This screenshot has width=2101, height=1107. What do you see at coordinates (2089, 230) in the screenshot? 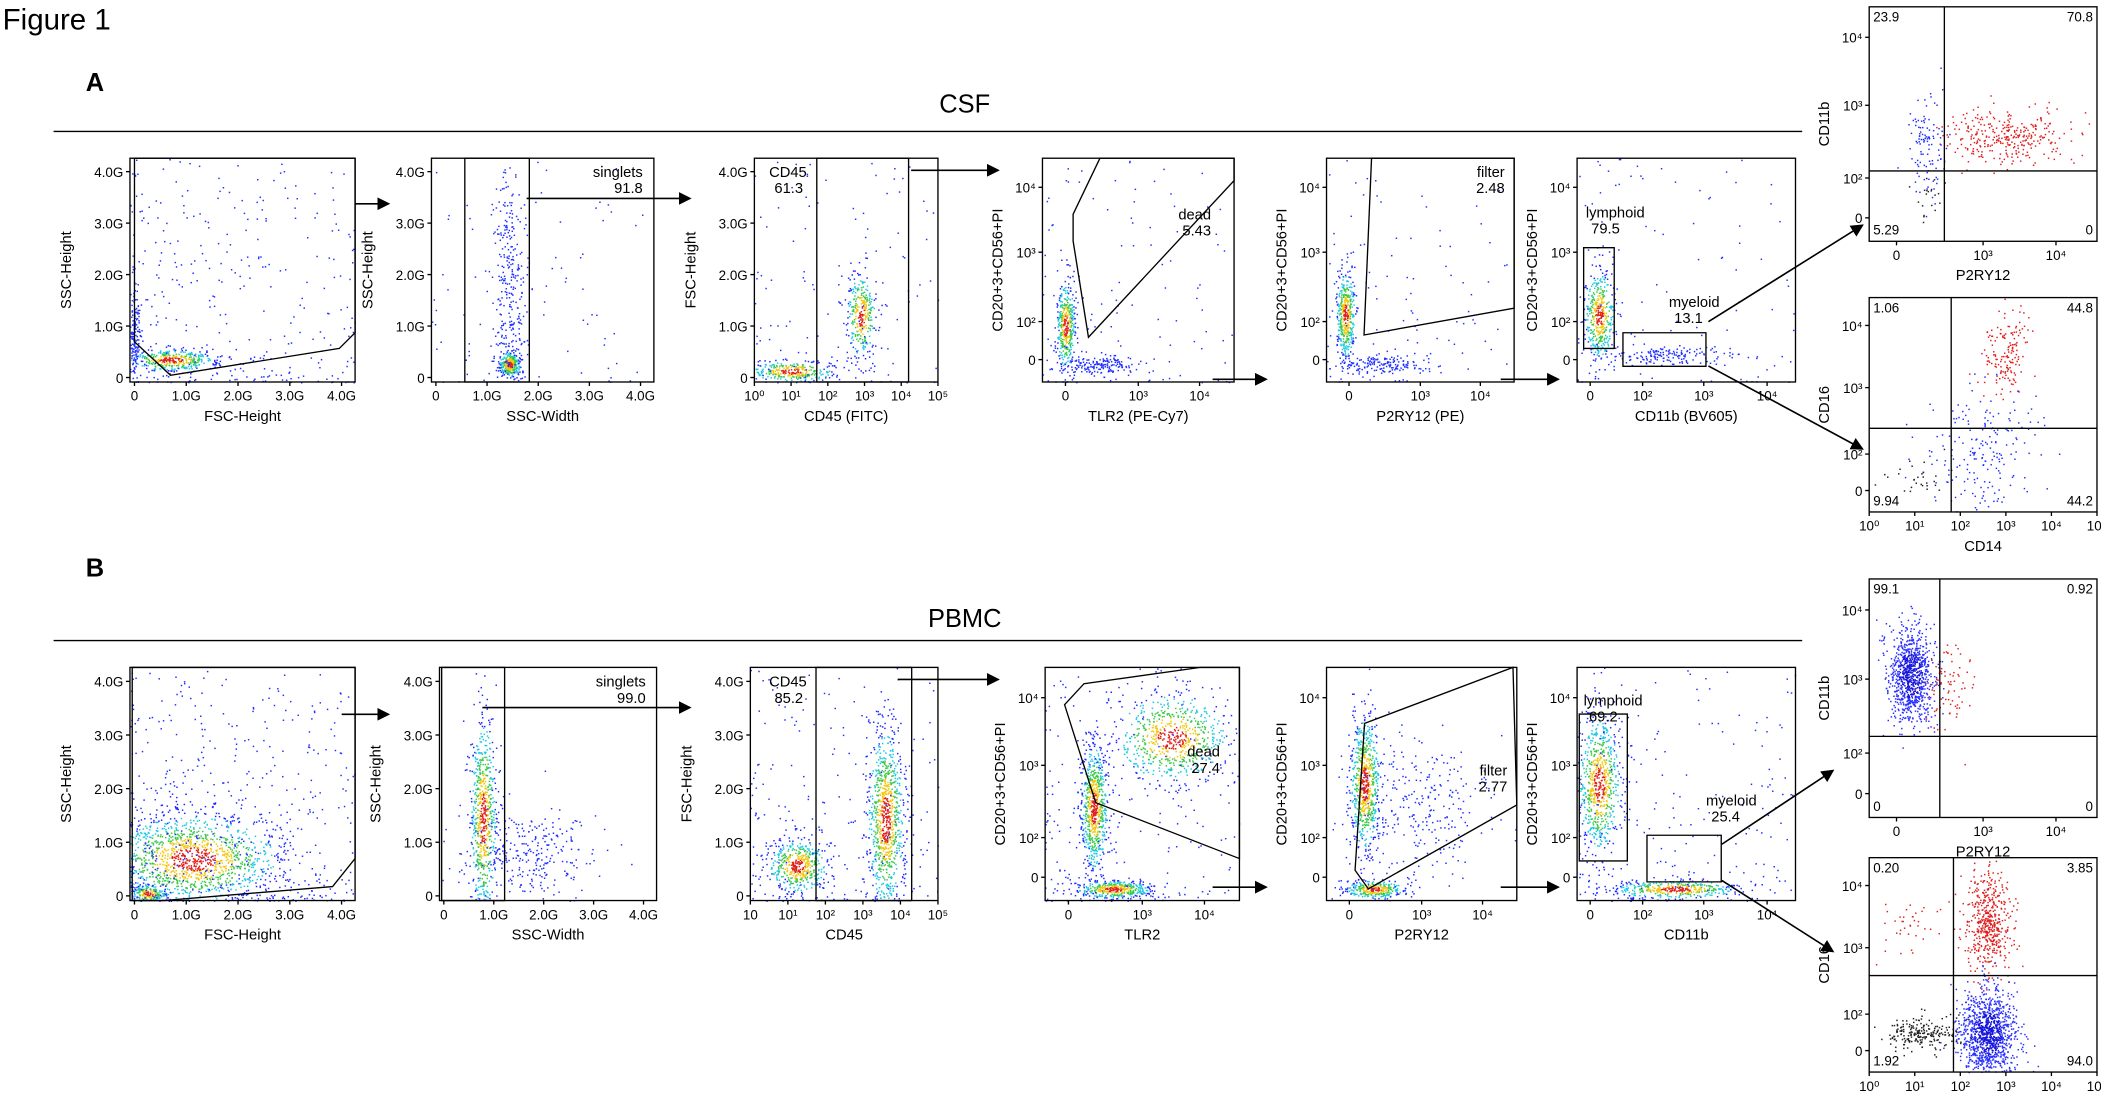
I see `quadrant-value: 0` at bounding box center [2089, 230].